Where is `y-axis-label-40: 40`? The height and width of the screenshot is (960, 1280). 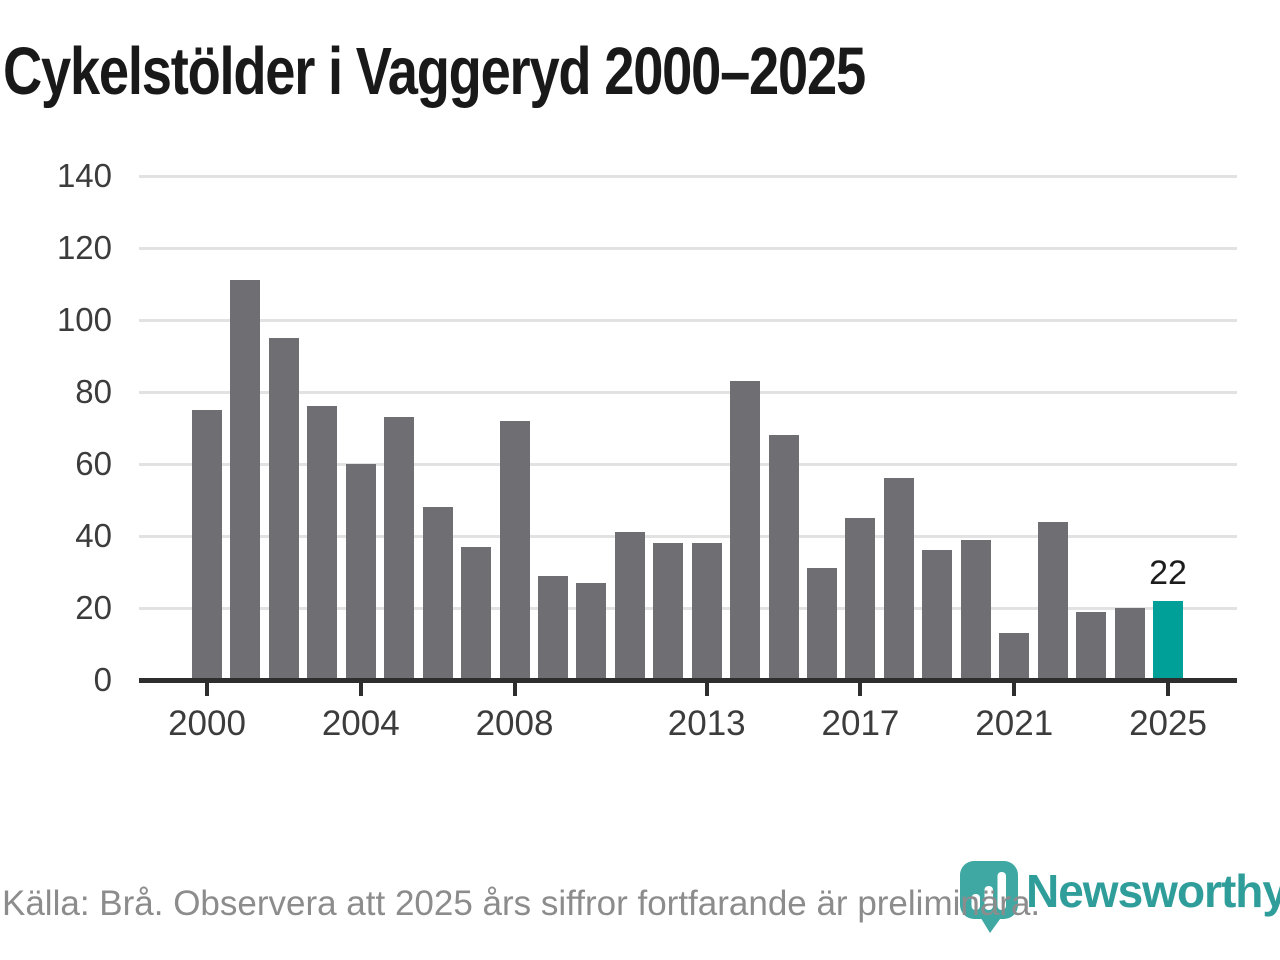 y-axis-label-40: 40 is located at coordinates (93, 535).